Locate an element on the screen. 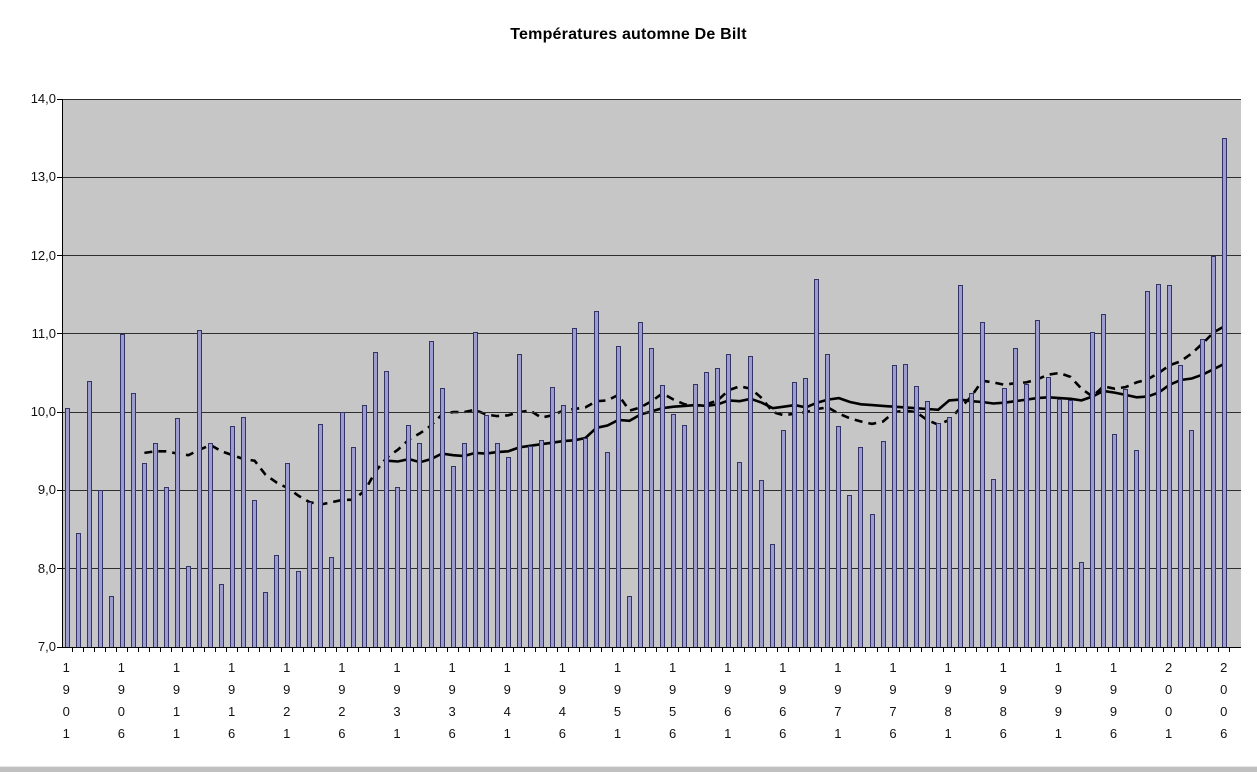 The image size is (1257, 774). x-axis-tick-label: 1 9 4 1 is located at coordinates (507, 700).